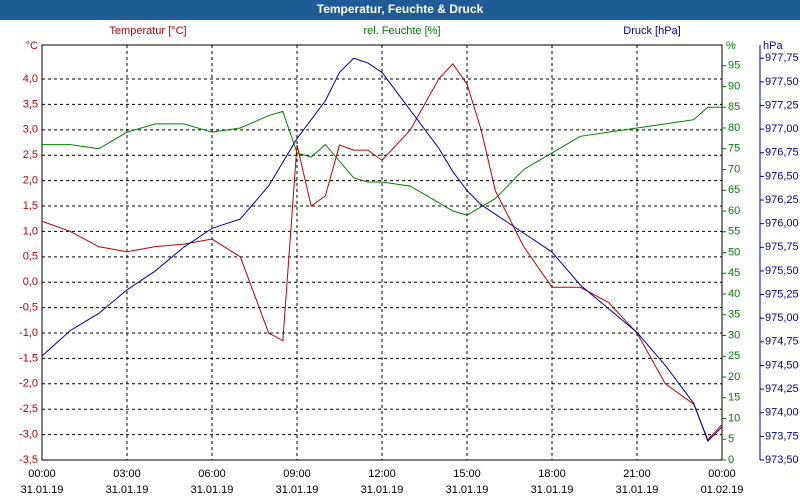 The height and width of the screenshot is (500, 800). I want to click on y2-tick-label: 75, so click(734, 149).